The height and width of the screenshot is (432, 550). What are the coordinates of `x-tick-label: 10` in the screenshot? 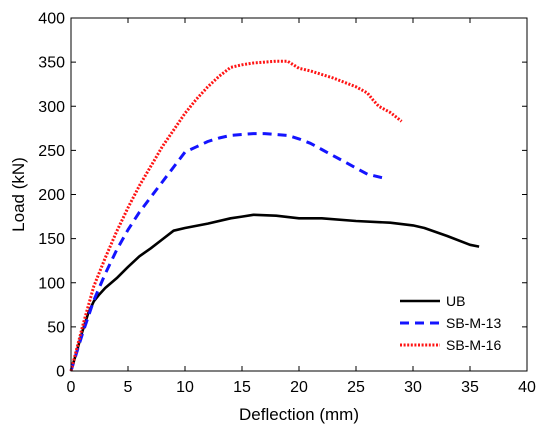 It's located at (185, 387).